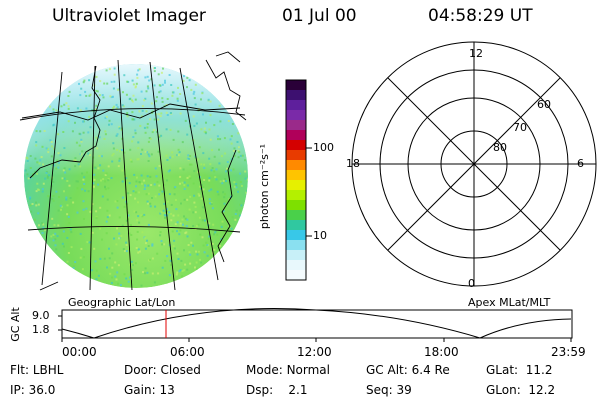 This screenshot has height=400, width=600. I want to click on polar-label-lat-80: 80, so click(500, 147).